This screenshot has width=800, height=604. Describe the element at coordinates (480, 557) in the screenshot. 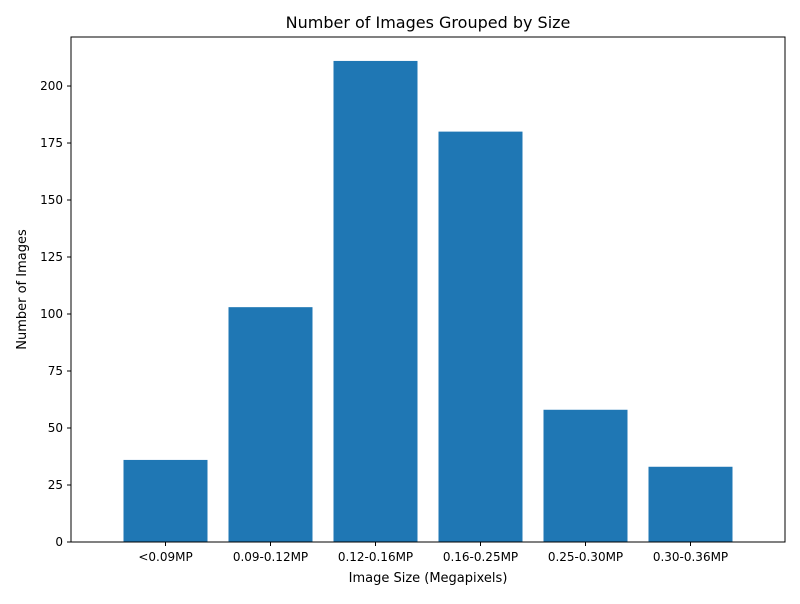

I see `x-tick-label: 0.16-0.25MP` at that location.